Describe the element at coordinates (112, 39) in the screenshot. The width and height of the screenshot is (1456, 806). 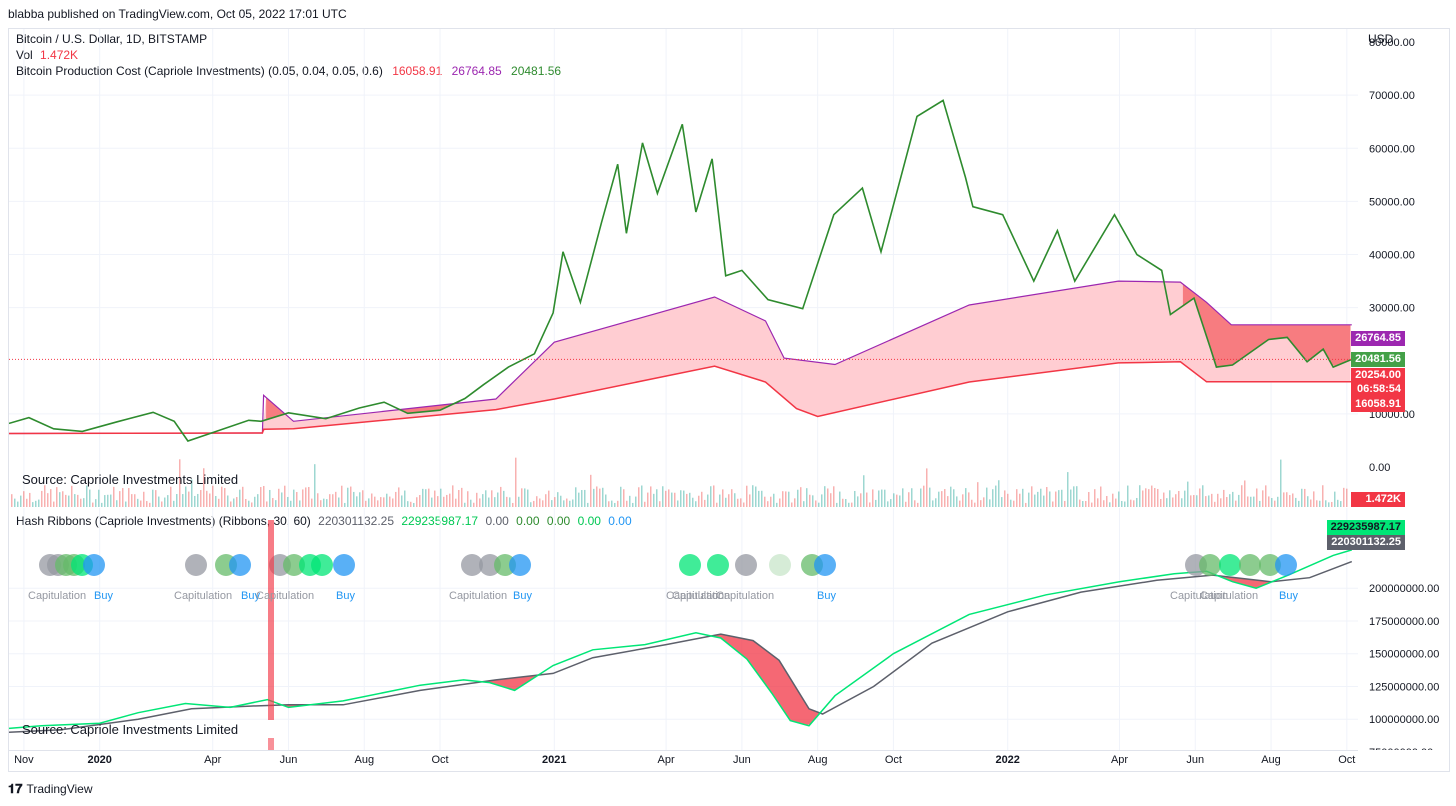
I see `symbol-title: Bitcoin / U.S. Dollar, 1D, BITSTAMP` at that location.